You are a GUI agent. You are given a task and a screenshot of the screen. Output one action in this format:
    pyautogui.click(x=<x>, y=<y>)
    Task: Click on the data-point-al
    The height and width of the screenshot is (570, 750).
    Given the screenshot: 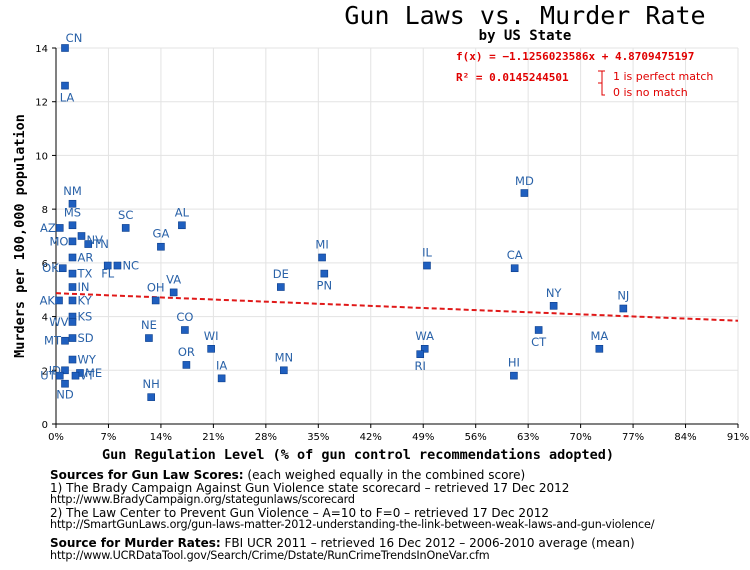 What is the action you would take?
    pyautogui.click(x=182, y=225)
    